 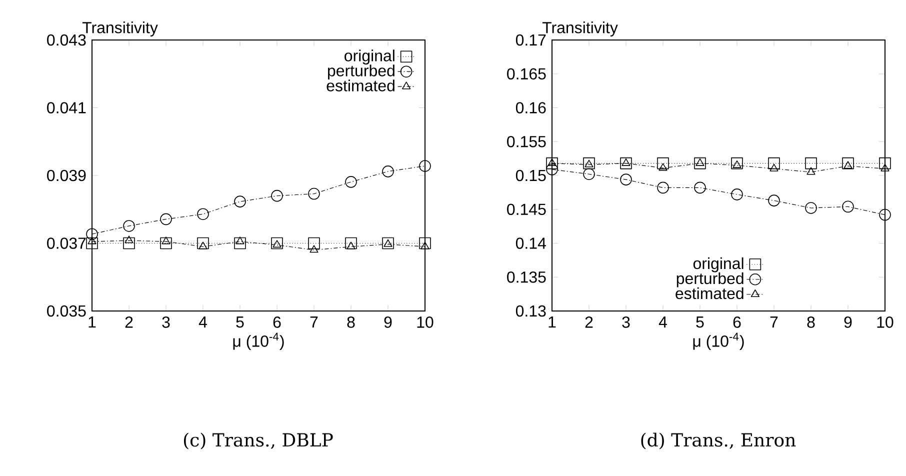 What do you see at coordinates (526, 277) in the screenshot?
I see `y-tick-label: 0.135` at bounding box center [526, 277].